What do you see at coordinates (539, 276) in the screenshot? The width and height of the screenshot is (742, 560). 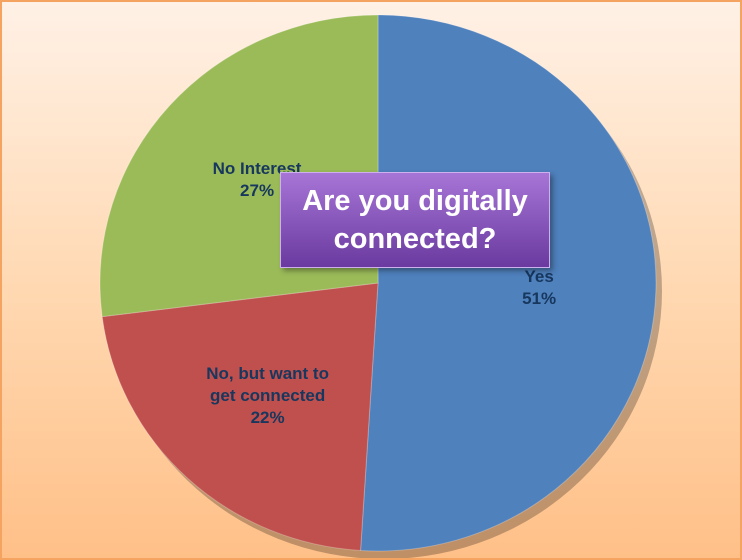 I see `category-label: Yes` at bounding box center [539, 276].